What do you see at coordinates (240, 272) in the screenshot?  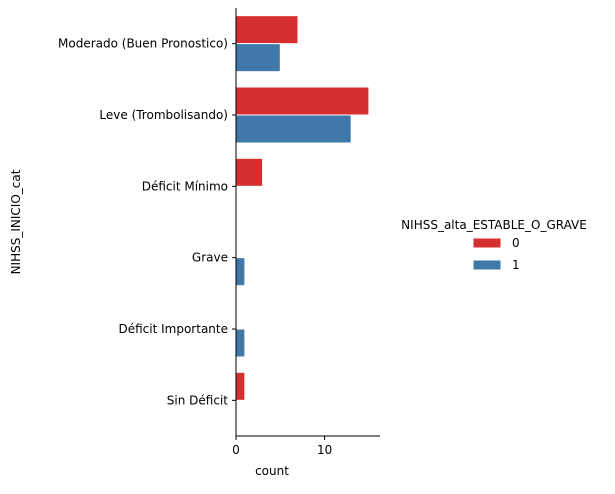 I see `bar-s1-cat3` at bounding box center [240, 272].